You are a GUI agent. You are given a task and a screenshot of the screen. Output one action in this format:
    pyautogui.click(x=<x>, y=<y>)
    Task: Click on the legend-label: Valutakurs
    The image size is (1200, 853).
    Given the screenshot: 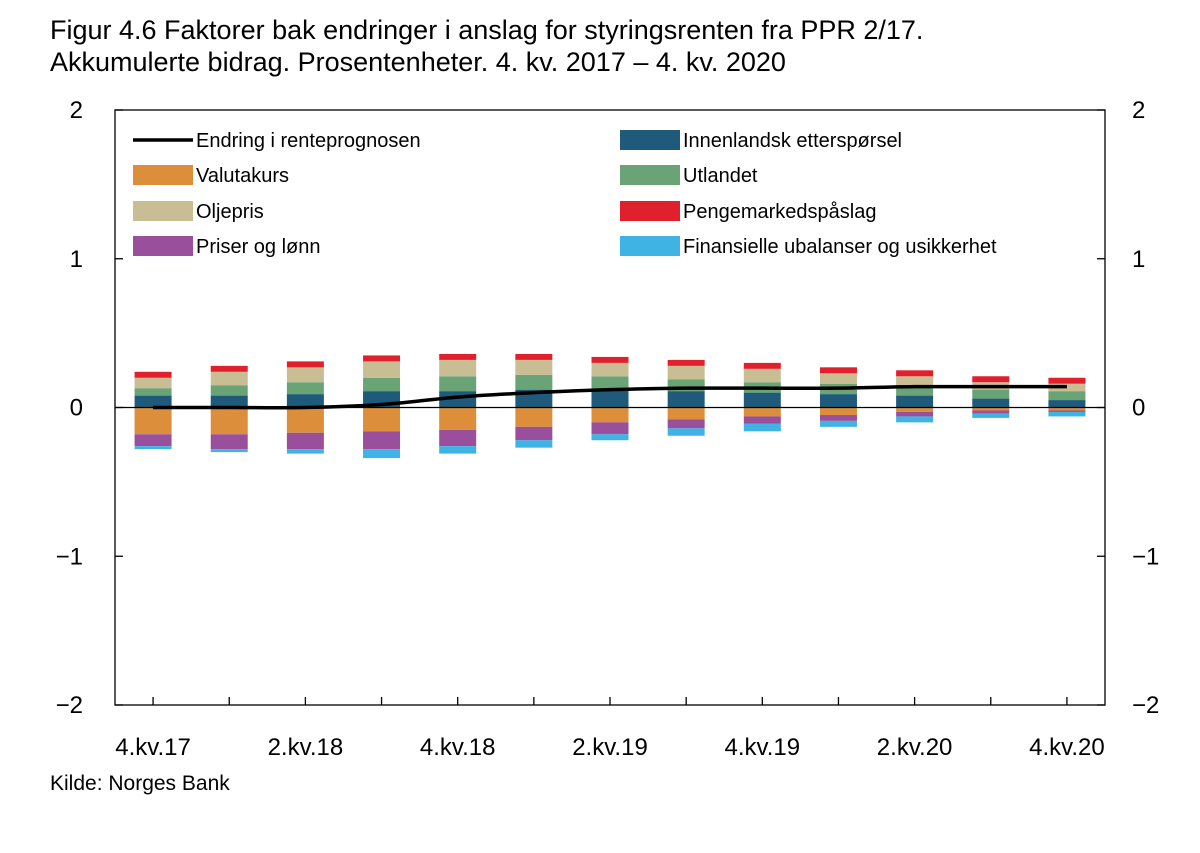 What is the action you would take?
    pyautogui.click(x=242, y=176)
    